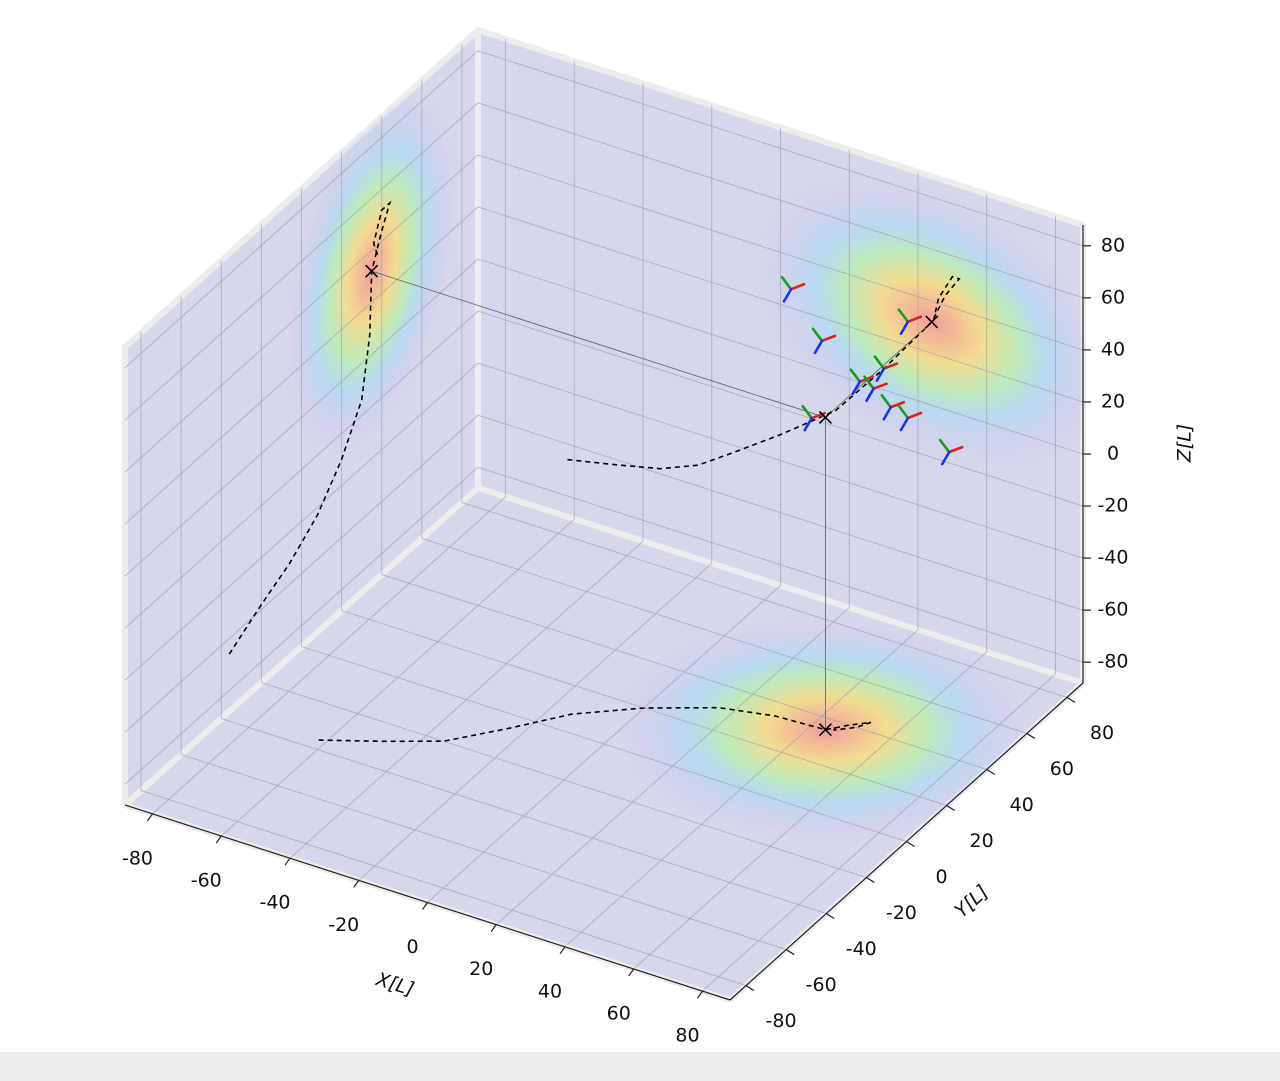 The height and width of the screenshot is (1081, 1280). What do you see at coordinates (598, 344) in the screenshot?
I see `projection-line` at bounding box center [598, 344].